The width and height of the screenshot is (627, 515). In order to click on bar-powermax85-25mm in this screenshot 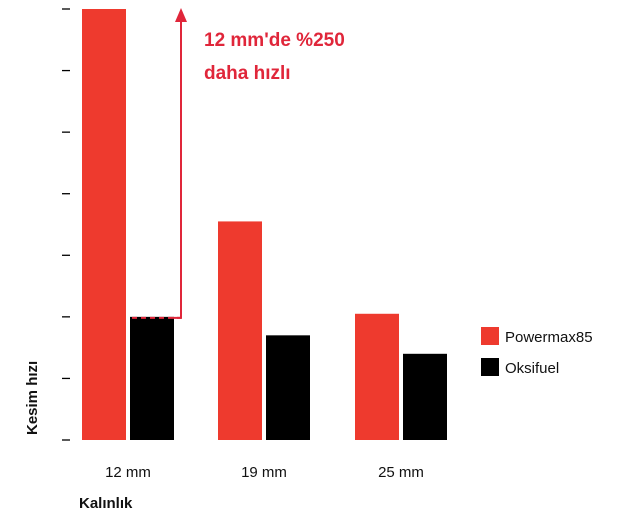, I will do `click(377, 376)`.